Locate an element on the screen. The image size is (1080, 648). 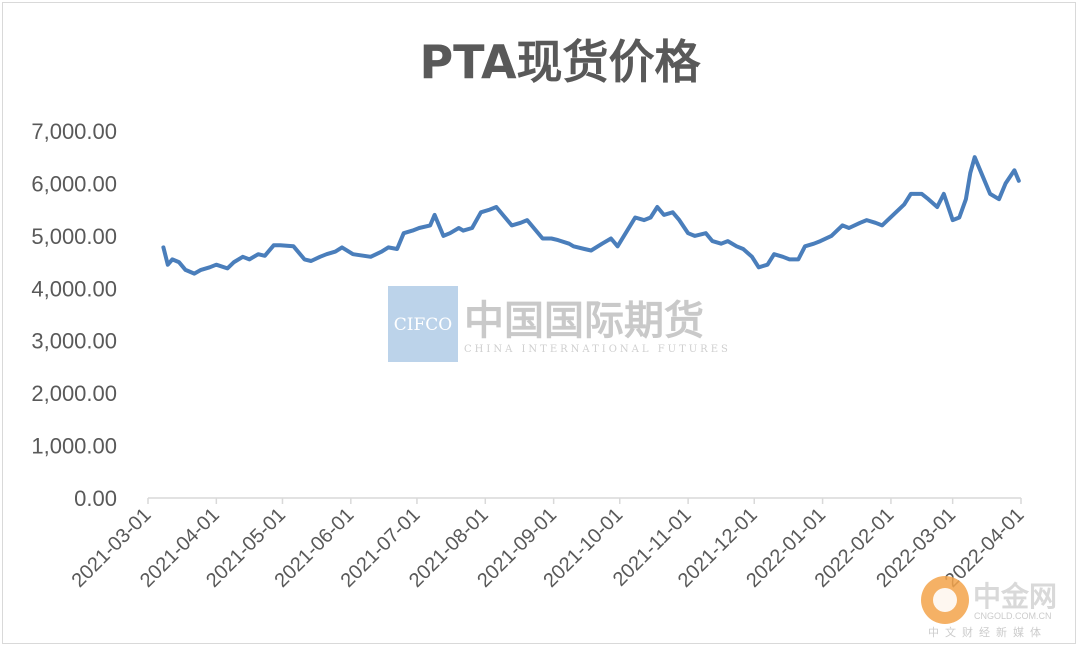
cifco-logo-text: CIFCO is located at coordinates (423, 325).